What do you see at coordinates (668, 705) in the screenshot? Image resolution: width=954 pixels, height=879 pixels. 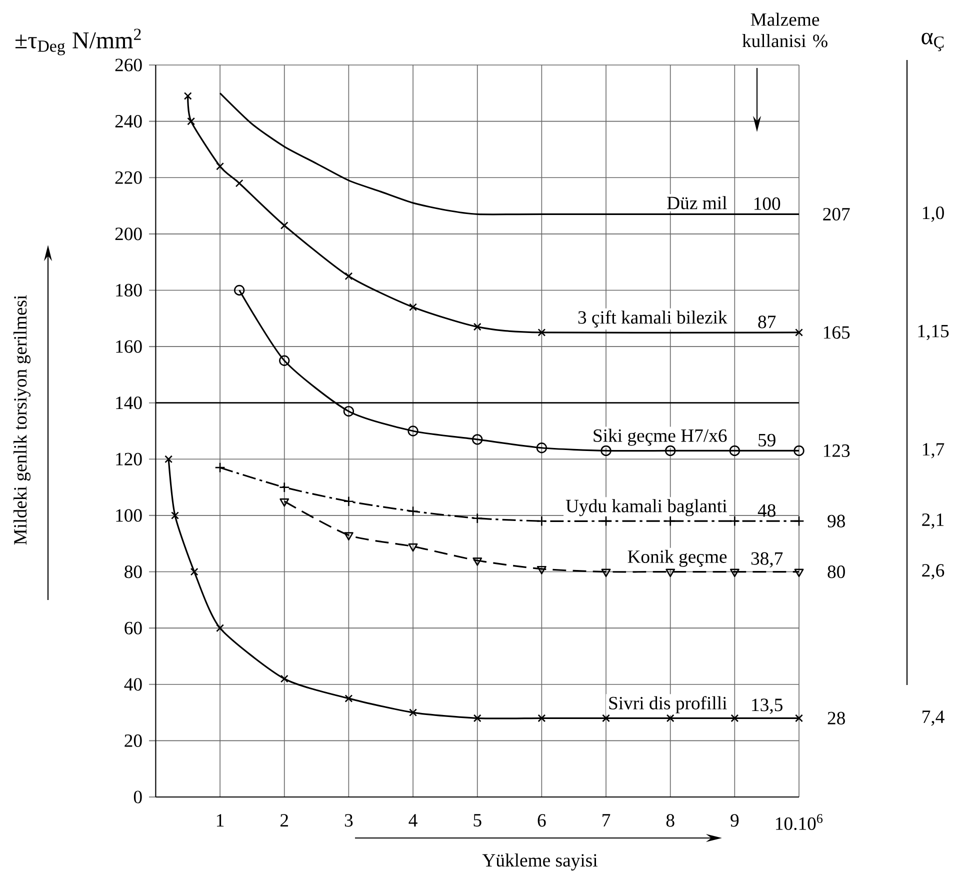 I see `series-label: Sivri dis profilli` at bounding box center [668, 705].